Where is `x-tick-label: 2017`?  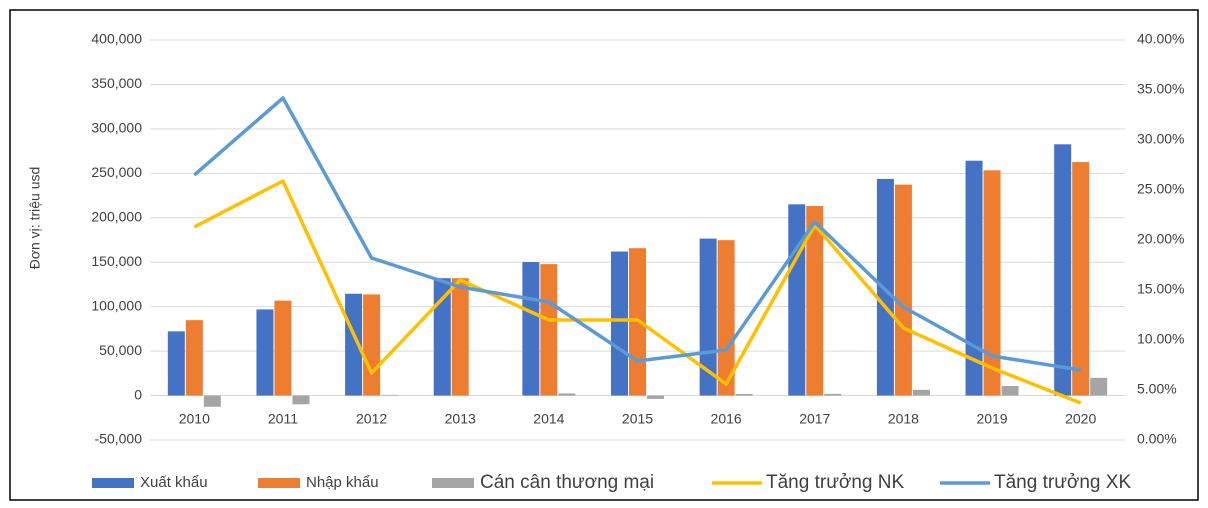 x-tick-label: 2017 is located at coordinates (814, 418).